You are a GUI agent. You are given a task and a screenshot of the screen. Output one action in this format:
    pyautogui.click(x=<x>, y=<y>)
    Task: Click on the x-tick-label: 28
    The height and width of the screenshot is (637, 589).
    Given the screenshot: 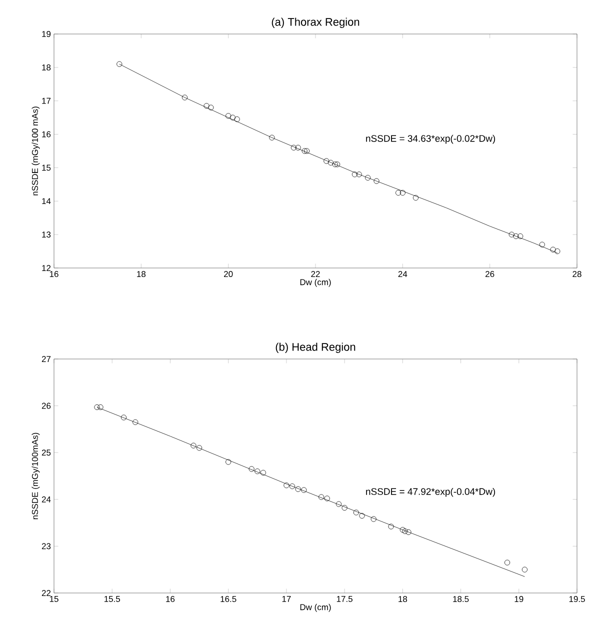 What is the action you would take?
    pyautogui.click(x=577, y=274)
    